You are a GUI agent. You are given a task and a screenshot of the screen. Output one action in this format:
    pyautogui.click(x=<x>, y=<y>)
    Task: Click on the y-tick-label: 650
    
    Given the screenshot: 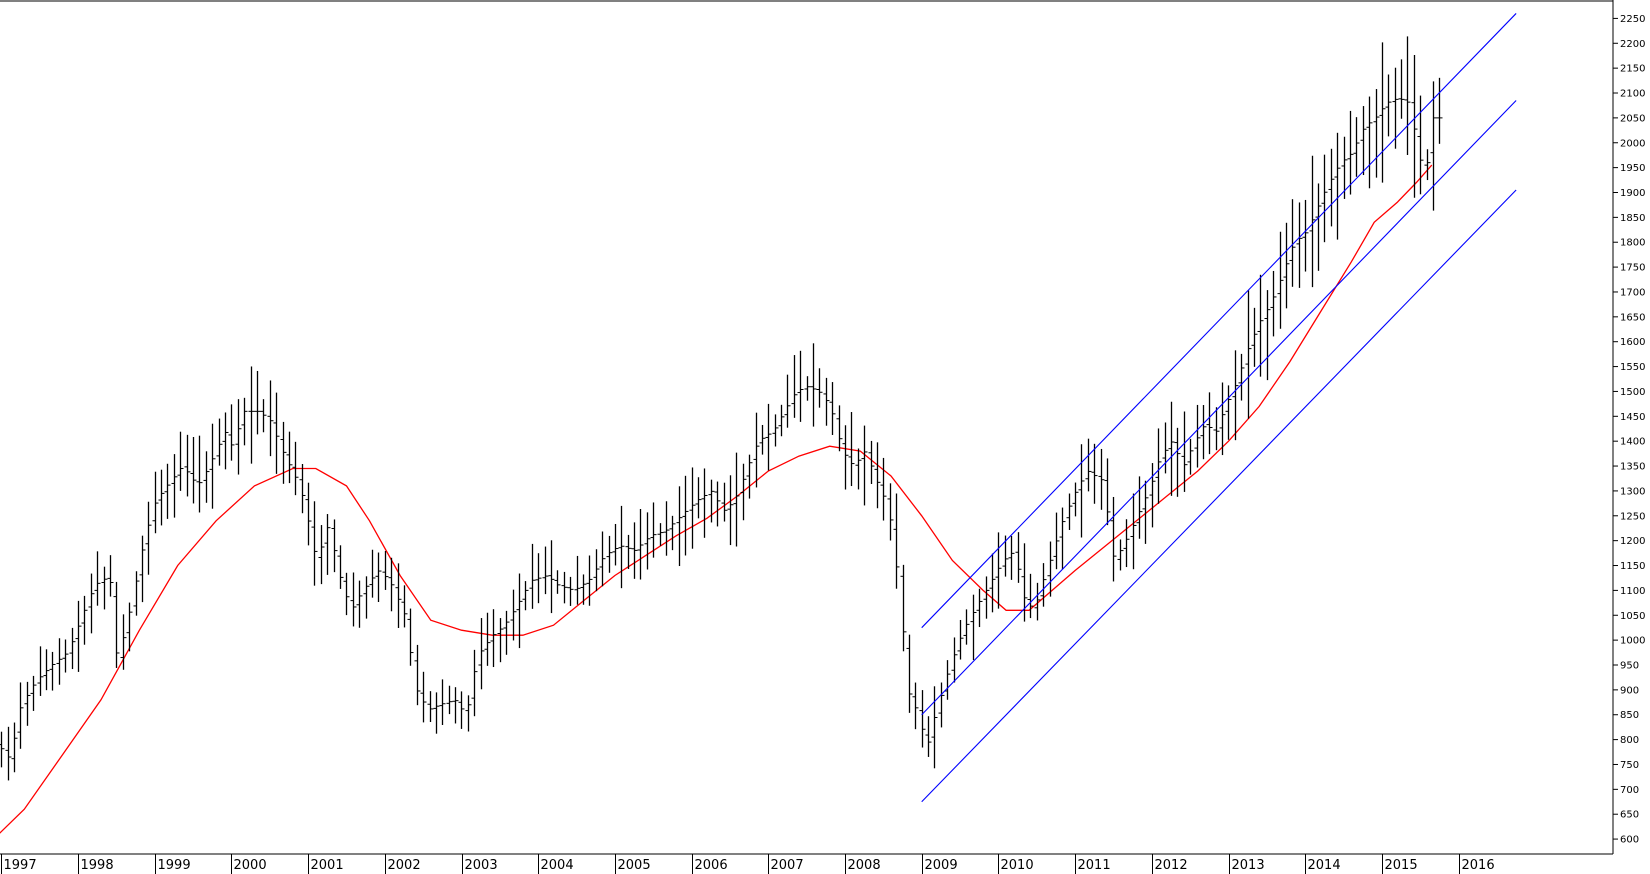 What is the action you would take?
    pyautogui.click(x=1629, y=815)
    